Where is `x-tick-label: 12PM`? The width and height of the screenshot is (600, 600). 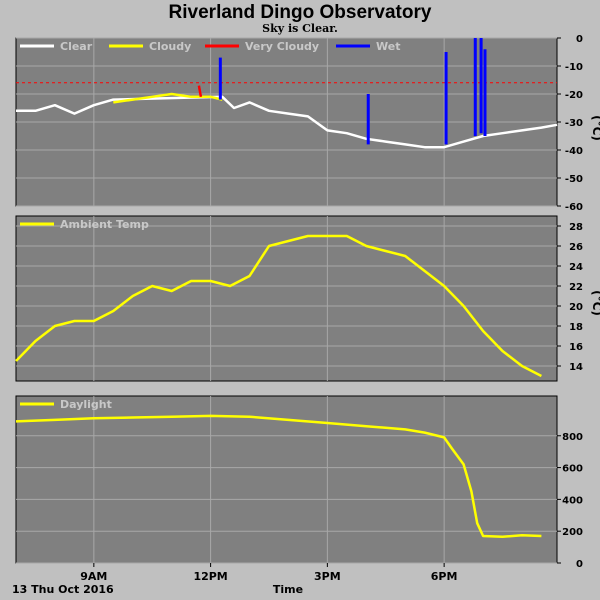
x-tick-label: 12PM is located at coordinates (210, 576).